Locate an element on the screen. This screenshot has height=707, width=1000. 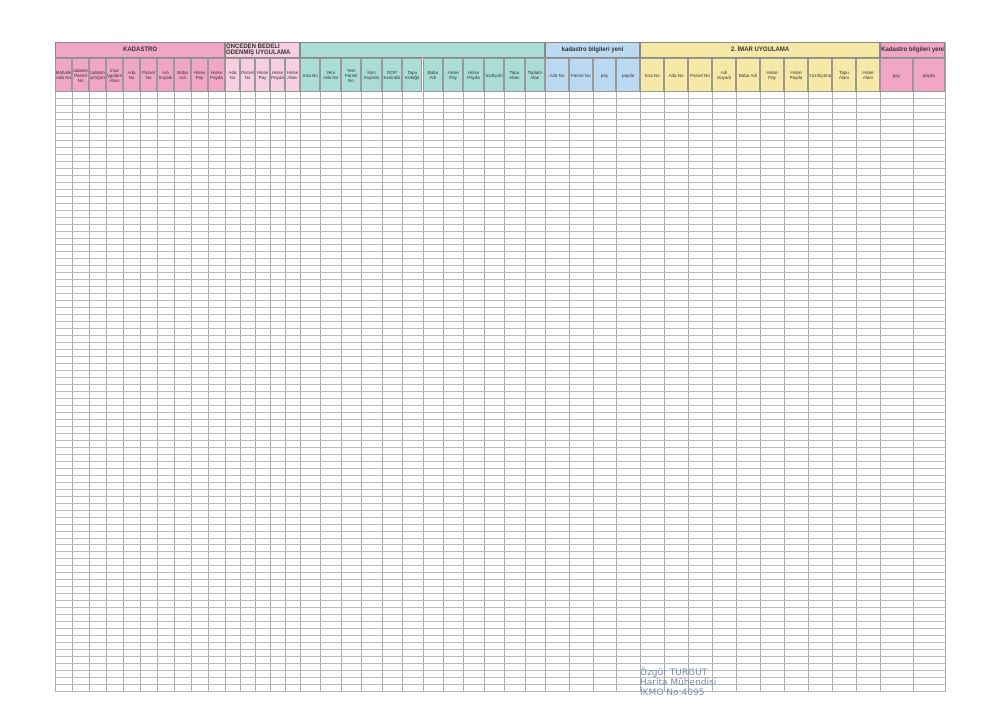
column-header: pay is located at coordinates (896, 75).